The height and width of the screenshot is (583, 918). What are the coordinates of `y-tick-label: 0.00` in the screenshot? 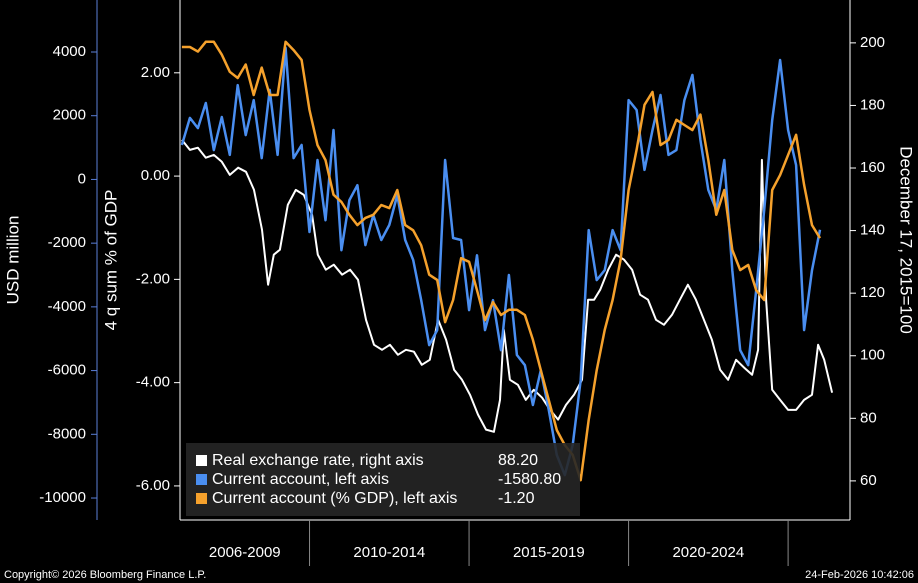 It's located at (155, 175).